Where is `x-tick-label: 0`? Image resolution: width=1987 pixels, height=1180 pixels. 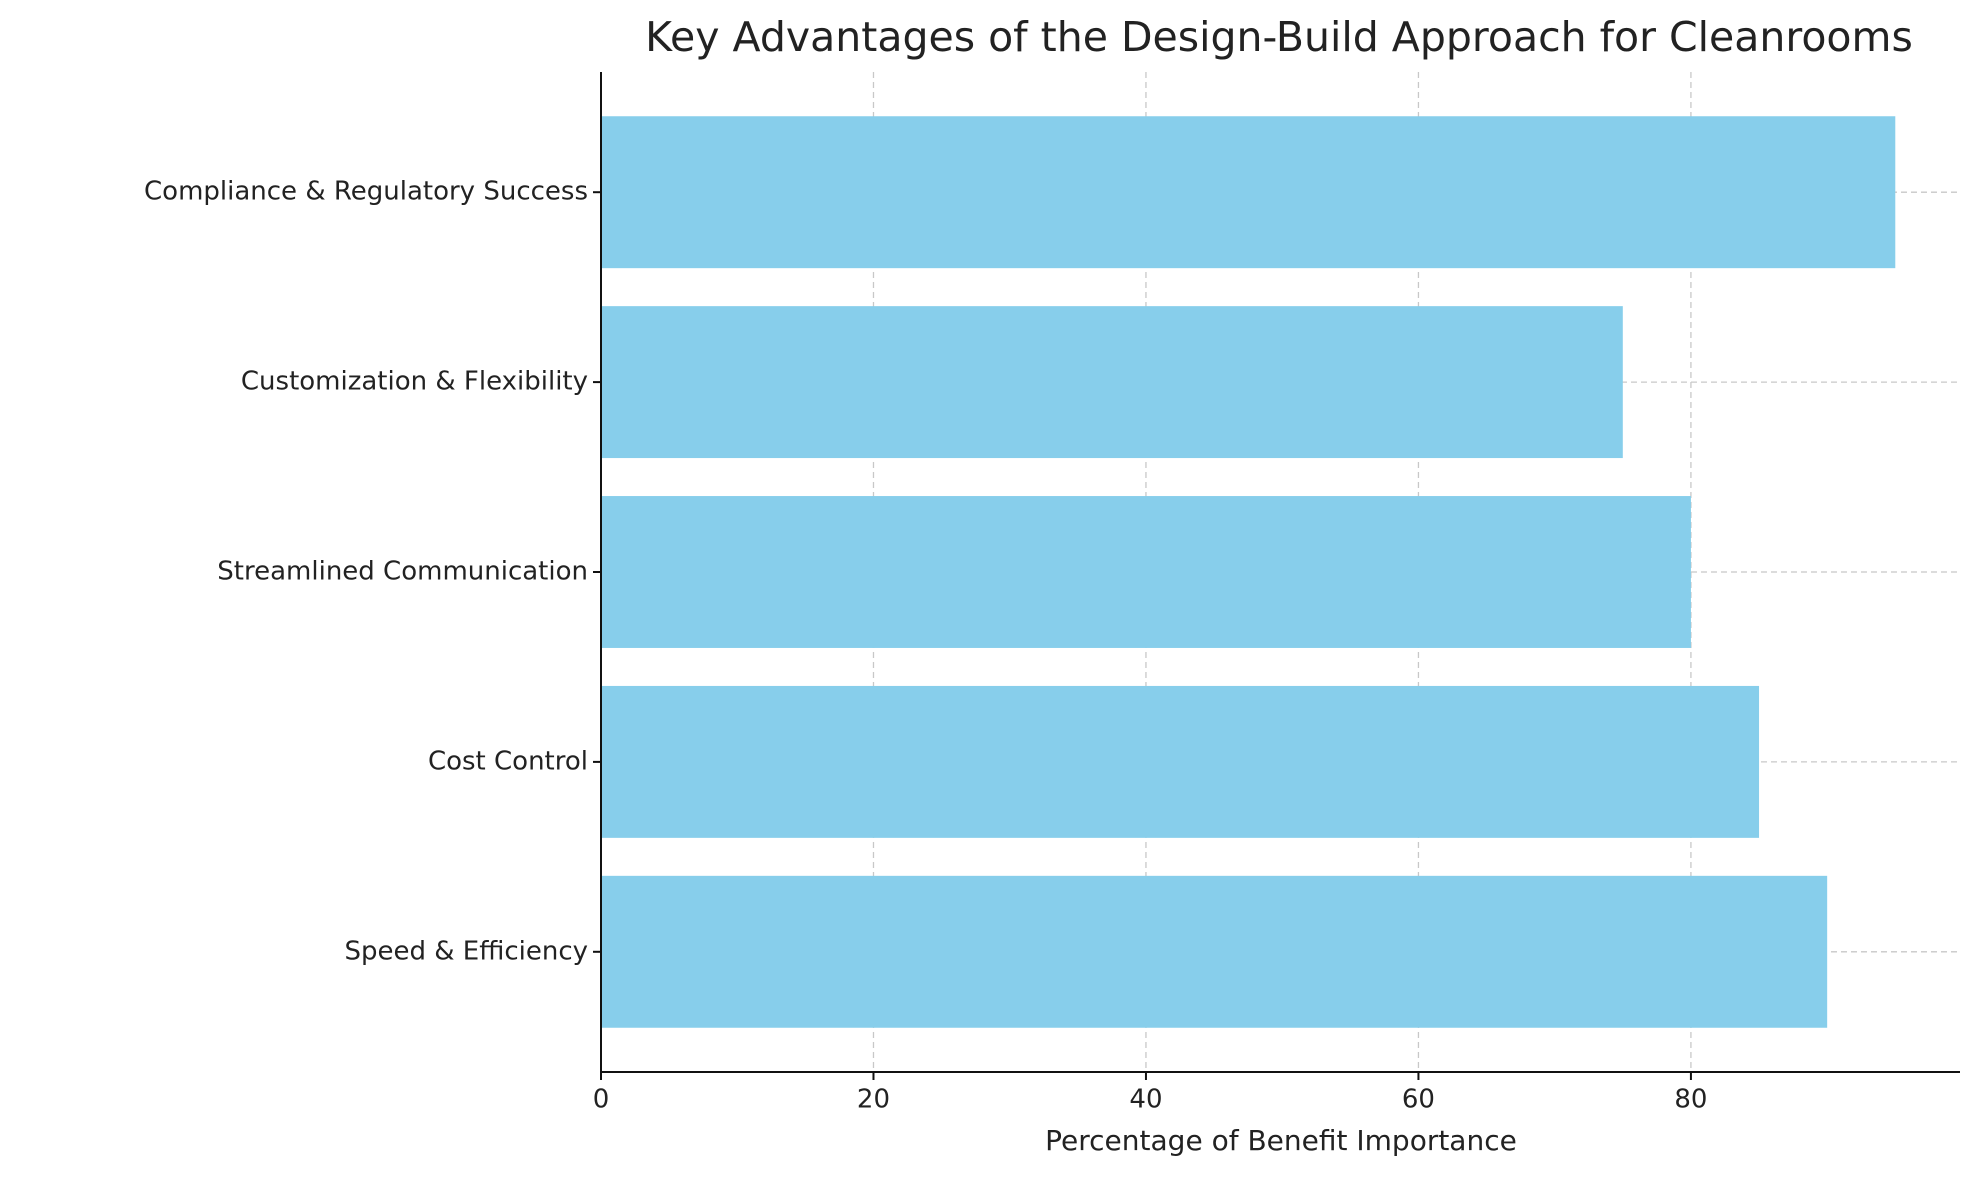
x-tick-label: 0 is located at coordinates (601, 1100).